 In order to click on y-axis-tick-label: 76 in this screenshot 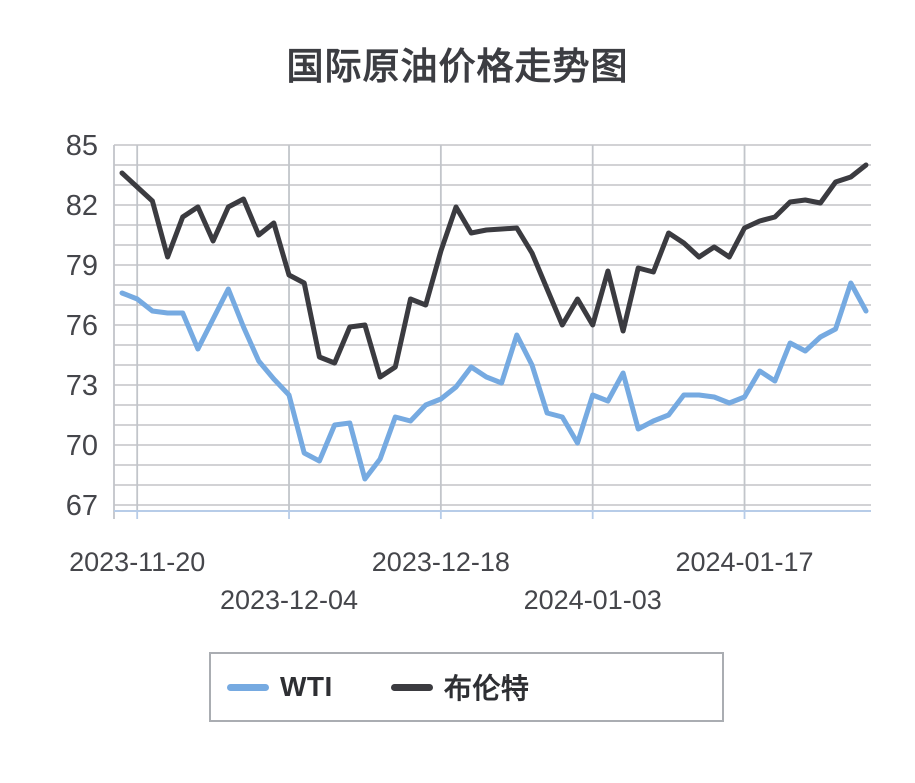, I will do `click(82, 326)`.